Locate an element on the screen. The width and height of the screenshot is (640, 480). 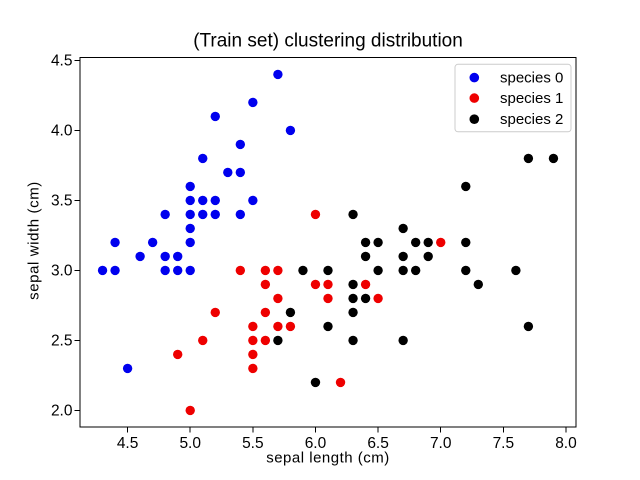
svg-text: 8.0 is located at coordinates (566, 443).